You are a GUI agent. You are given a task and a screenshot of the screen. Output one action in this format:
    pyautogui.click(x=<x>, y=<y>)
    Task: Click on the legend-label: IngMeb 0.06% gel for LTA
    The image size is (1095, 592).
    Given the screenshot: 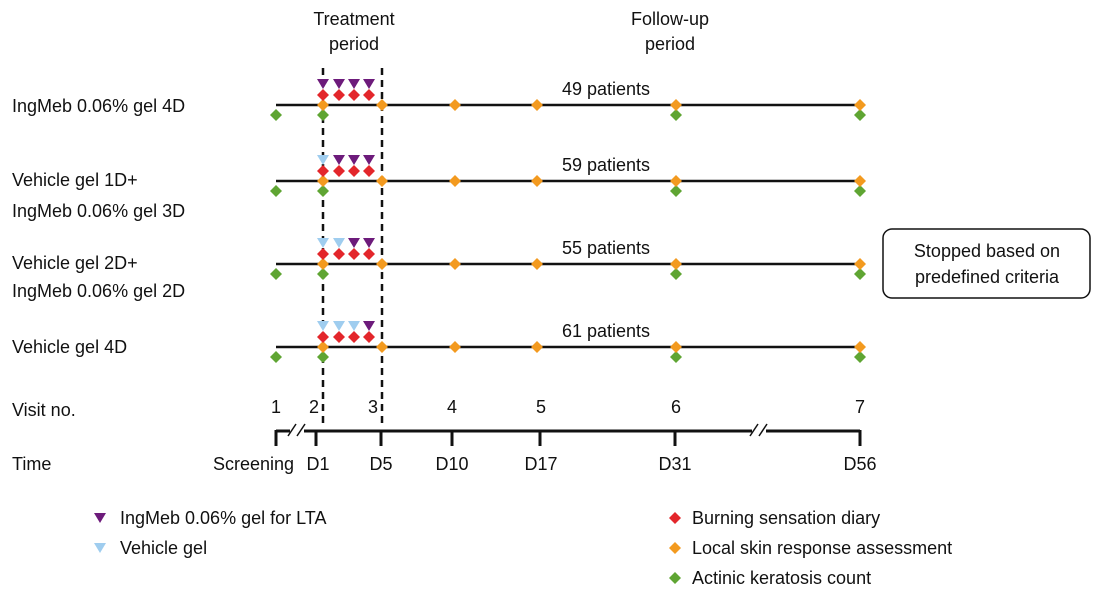 What is the action you would take?
    pyautogui.click(x=223, y=518)
    